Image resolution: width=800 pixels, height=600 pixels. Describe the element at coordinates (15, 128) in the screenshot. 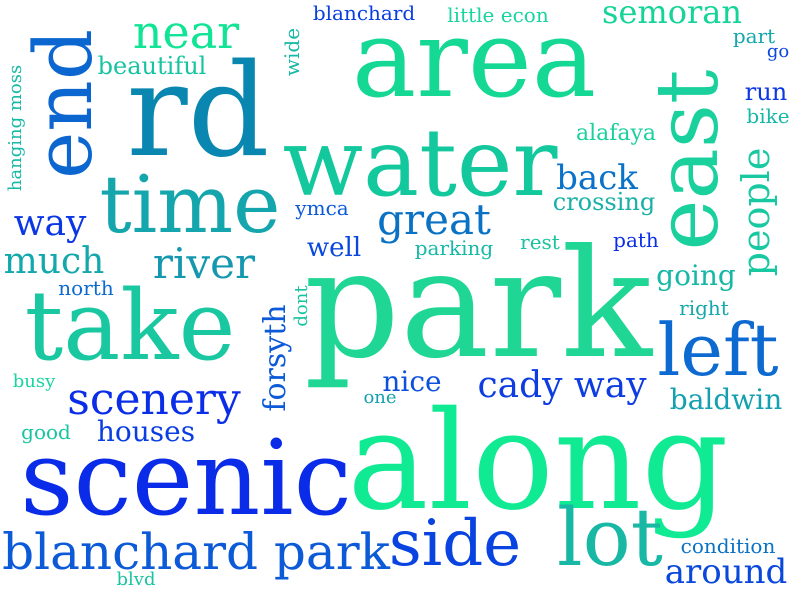

I see `word-hanging-moss: hanging moss` at that location.